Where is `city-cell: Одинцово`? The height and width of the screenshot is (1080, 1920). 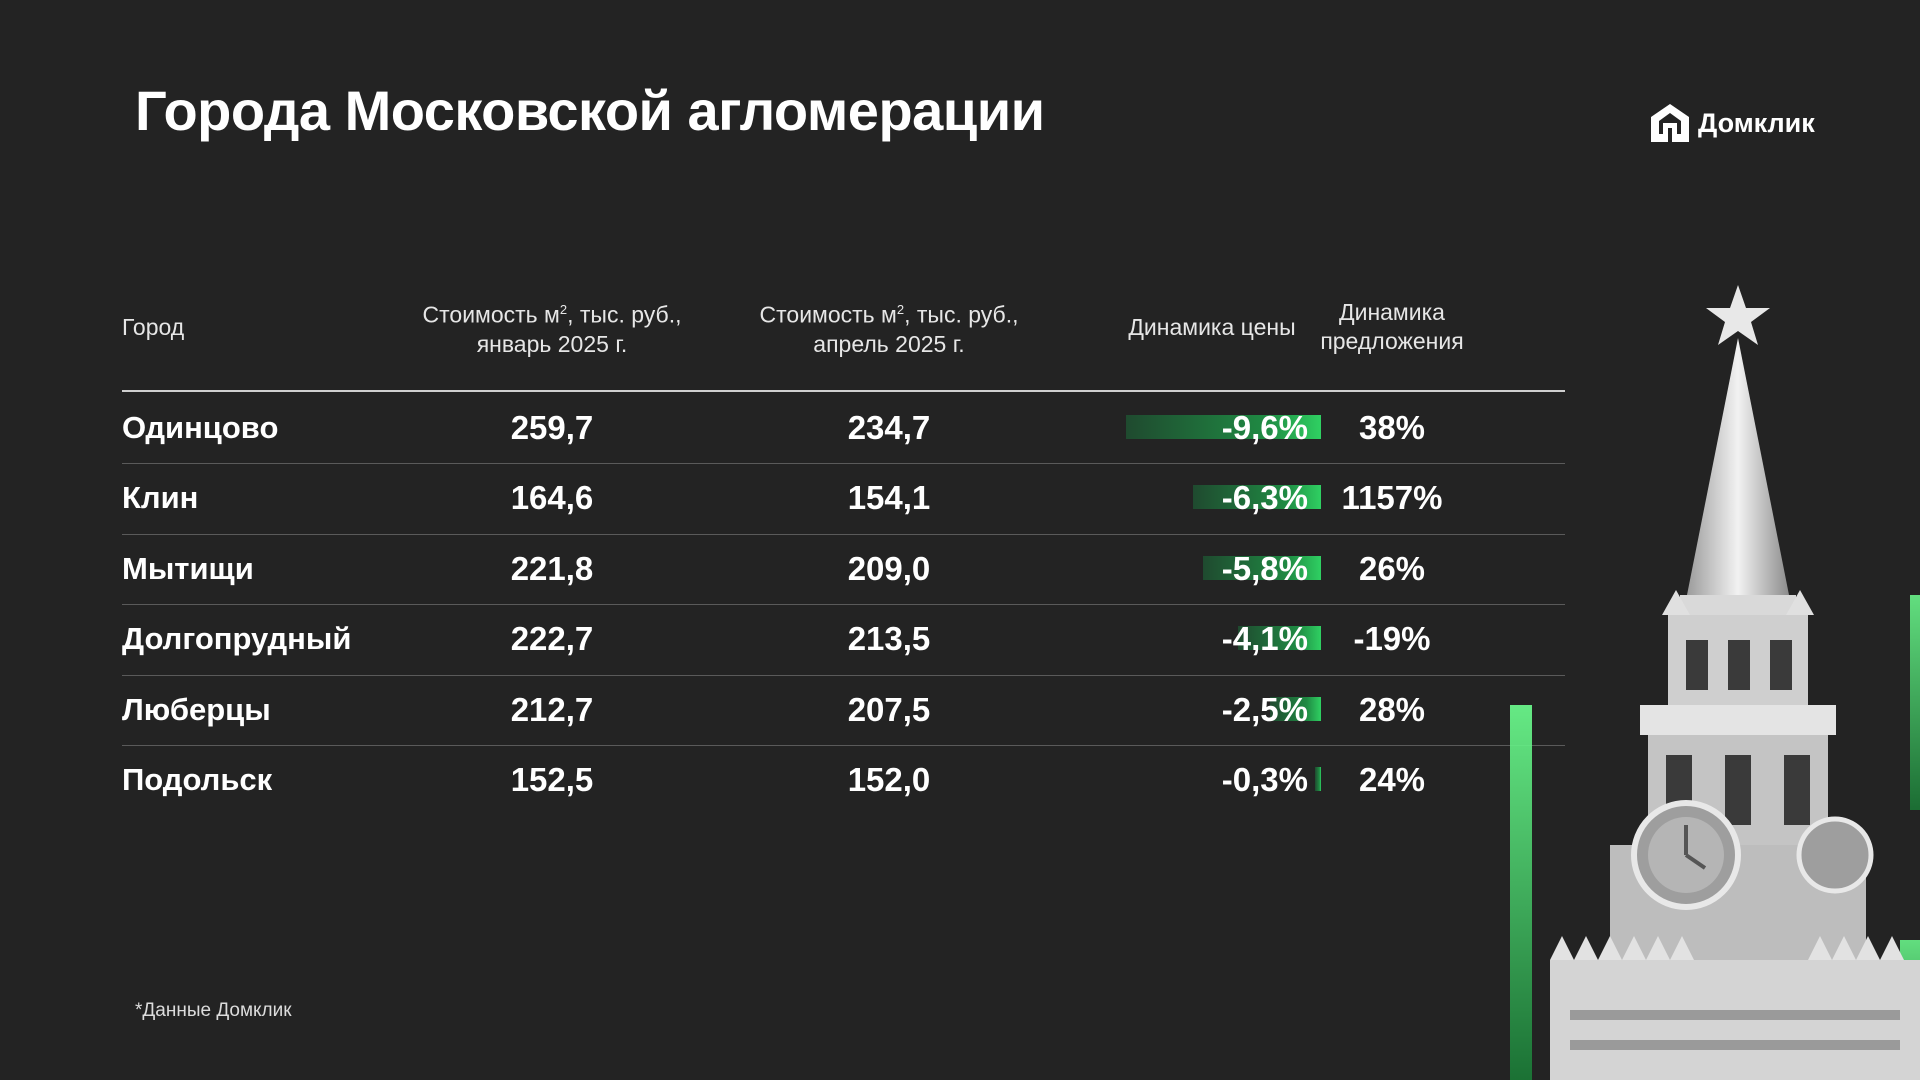 city-cell: Одинцово is located at coordinates (200, 427).